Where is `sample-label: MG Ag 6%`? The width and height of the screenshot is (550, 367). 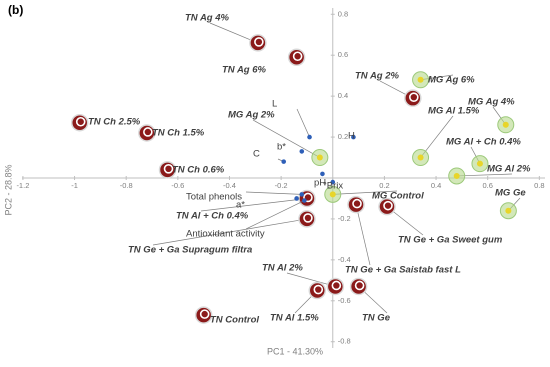
sample-label: MG Ag 6% is located at coordinates (451, 80).